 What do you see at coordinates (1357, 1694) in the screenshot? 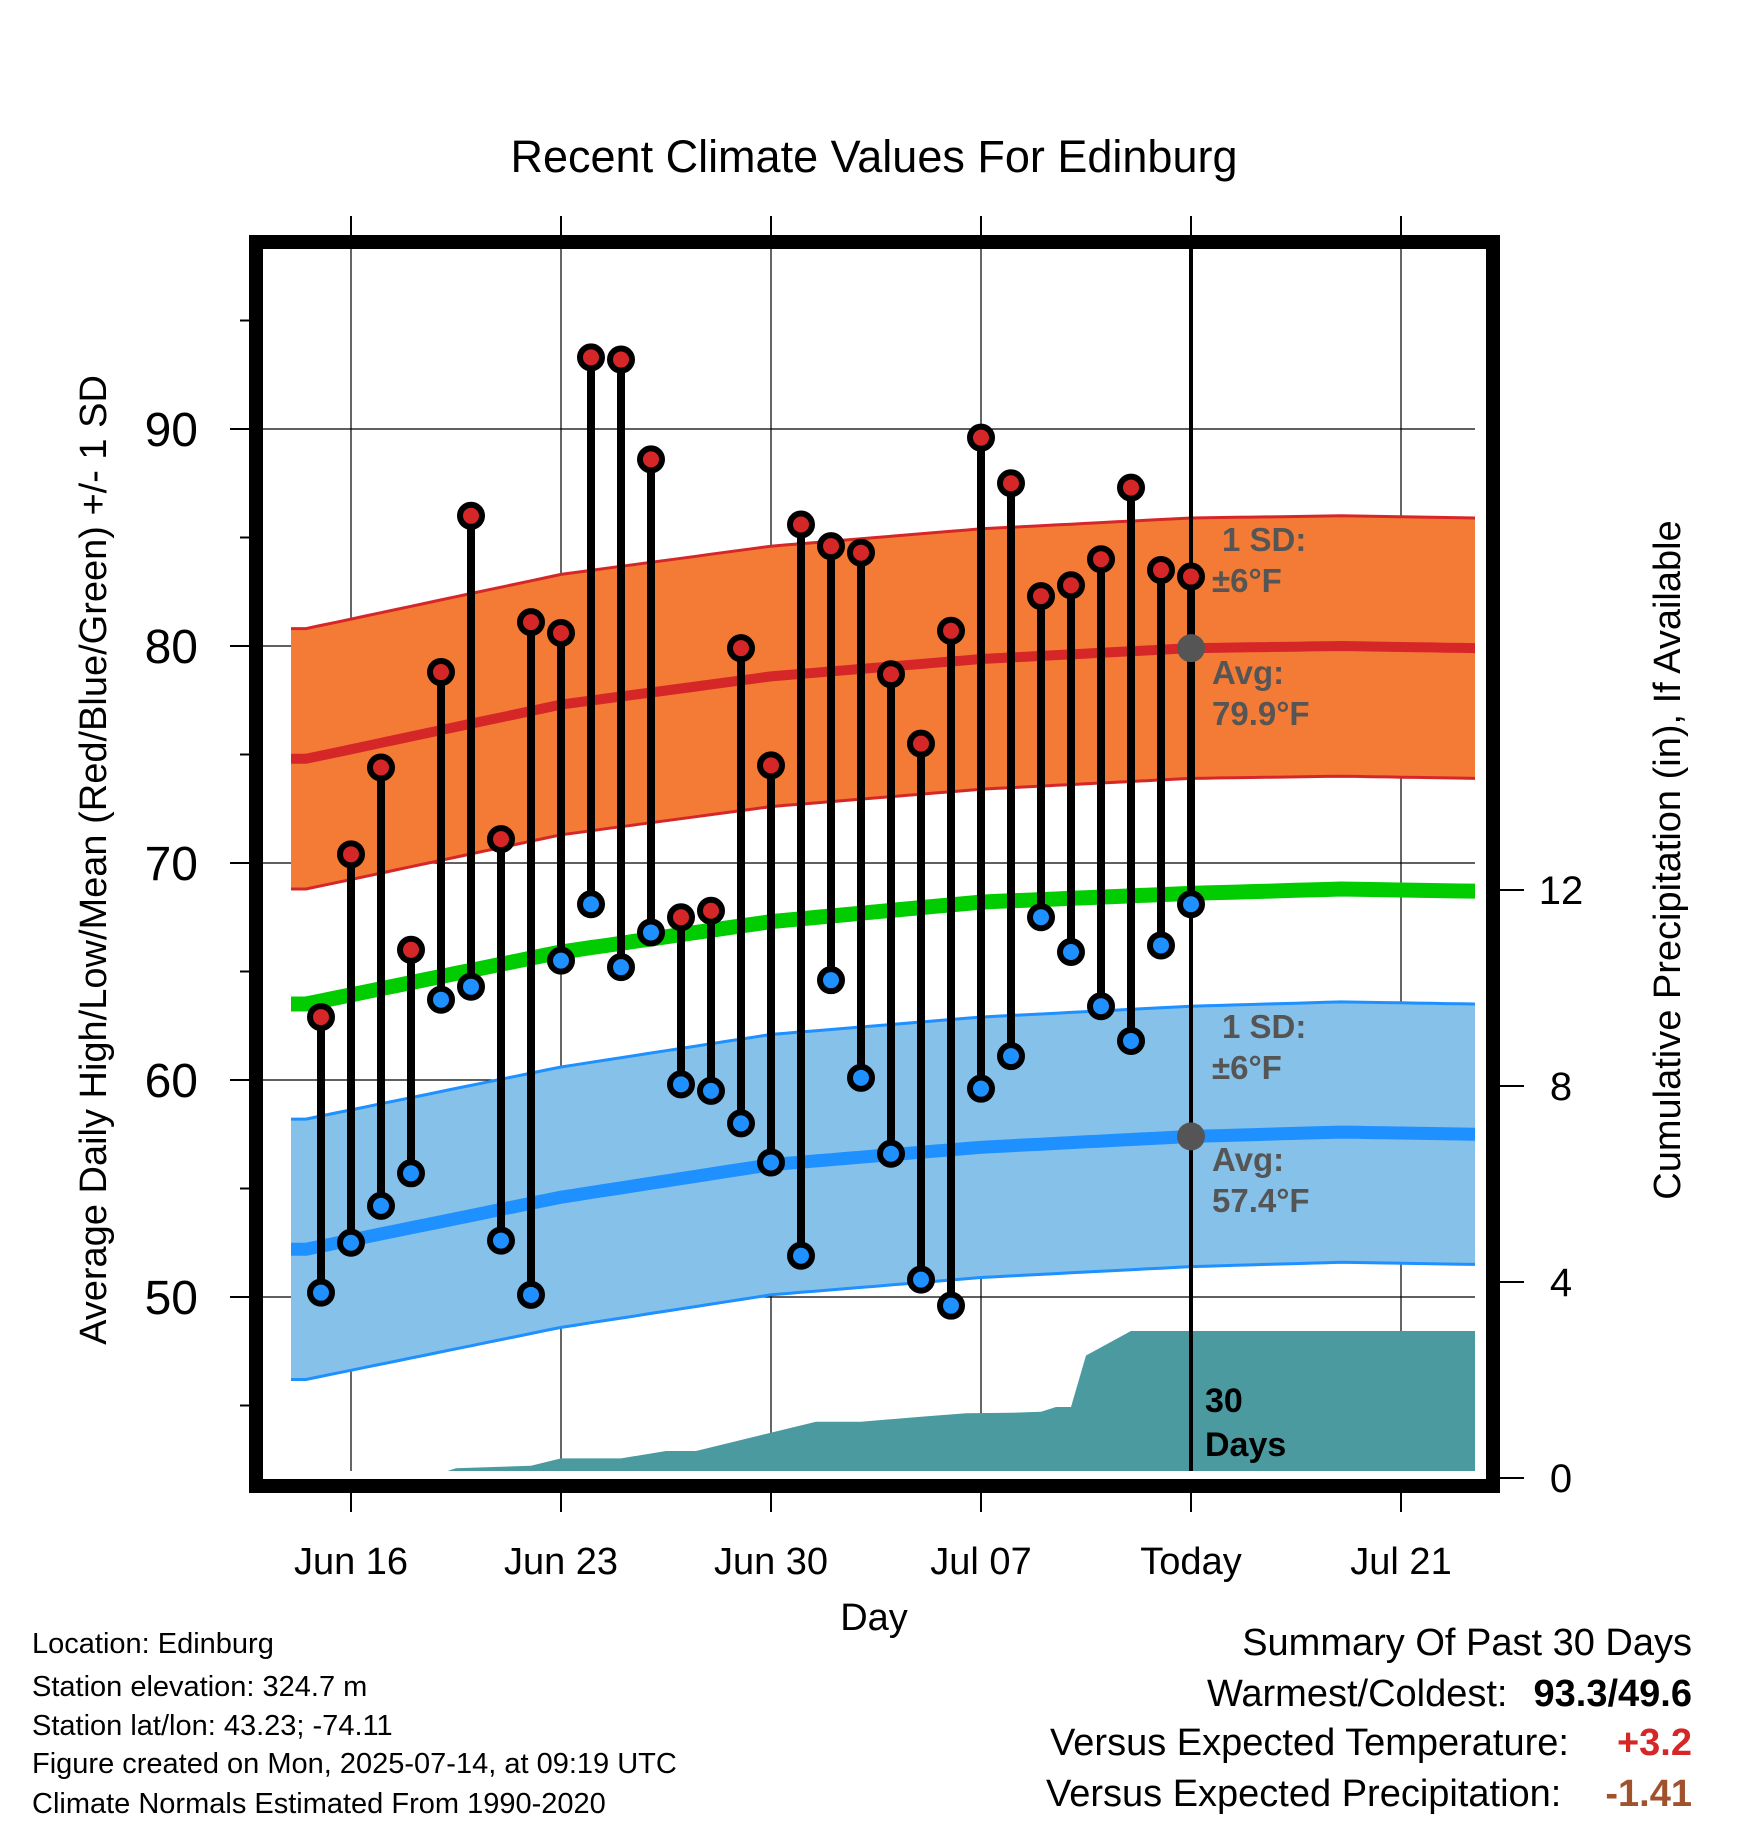
I see `warm-cold-label: Warmest/Coldest:` at bounding box center [1357, 1694].